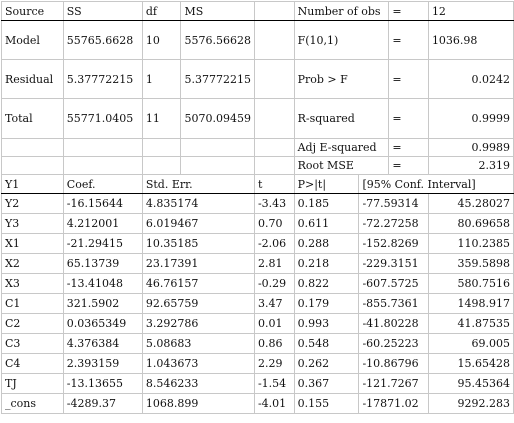 The height and width of the screenshot is (423, 514). I want to click on anova-ms-total: 5070.09459, so click(217, 118).